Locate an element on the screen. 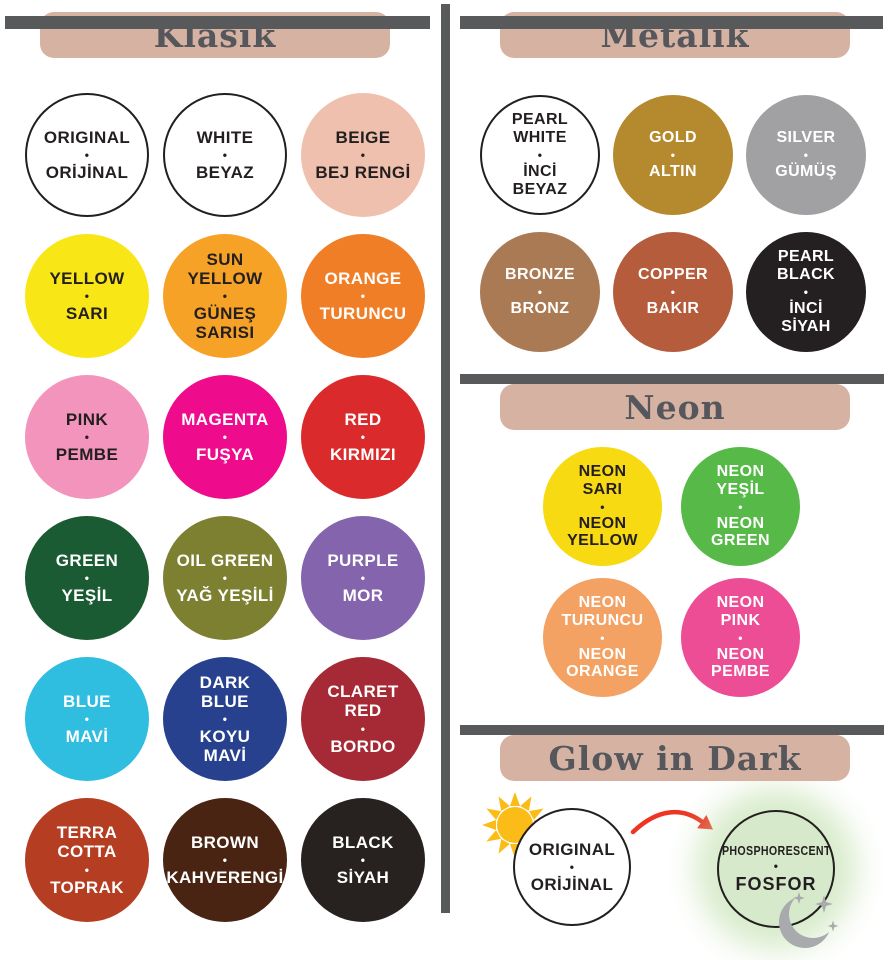 This screenshot has height=960, width=894. swatch-label-top: GREEN is located at coordinates (87, 560).